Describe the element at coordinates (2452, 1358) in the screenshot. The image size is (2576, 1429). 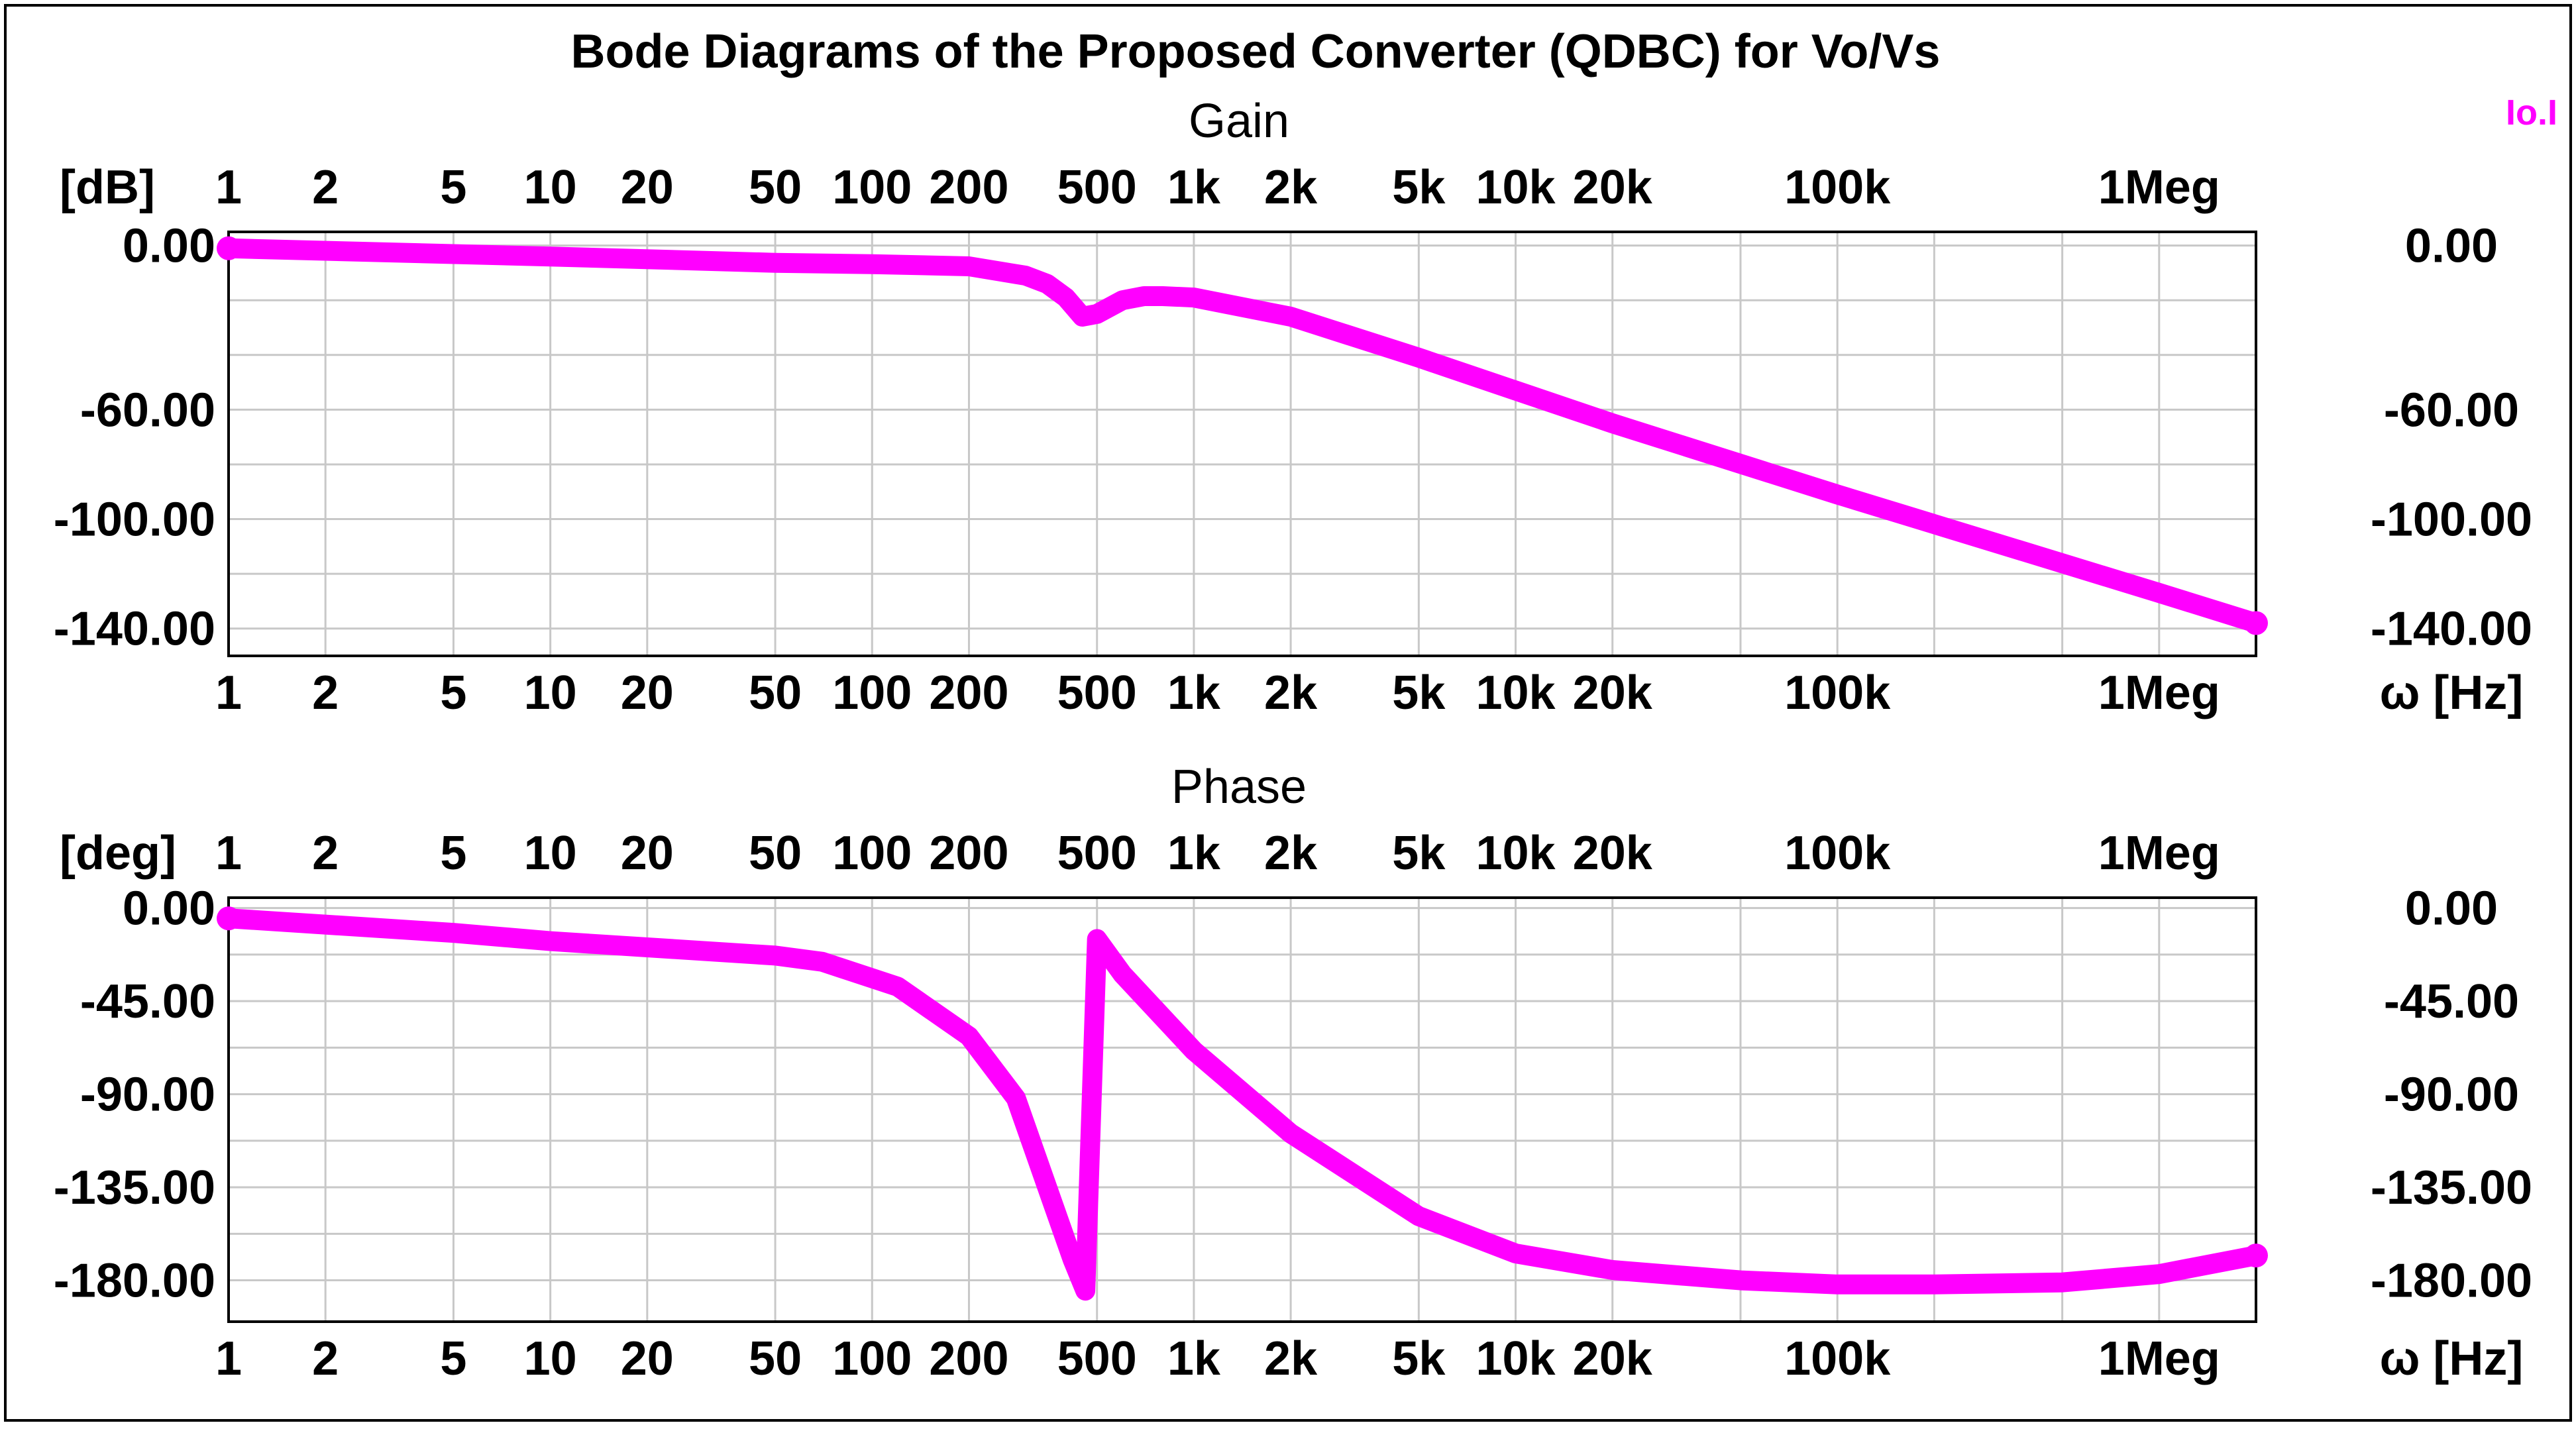
I see `phase-xaxis-label: ω [Hz]` at that location.